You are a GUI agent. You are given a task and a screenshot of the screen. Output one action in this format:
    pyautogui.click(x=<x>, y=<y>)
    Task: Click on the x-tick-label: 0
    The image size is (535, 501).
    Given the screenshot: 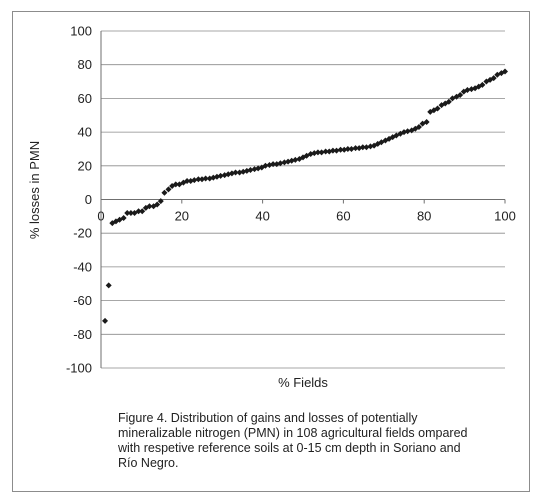 What is the action you would take?
    pyautogui.click(x=100, y=216)
    